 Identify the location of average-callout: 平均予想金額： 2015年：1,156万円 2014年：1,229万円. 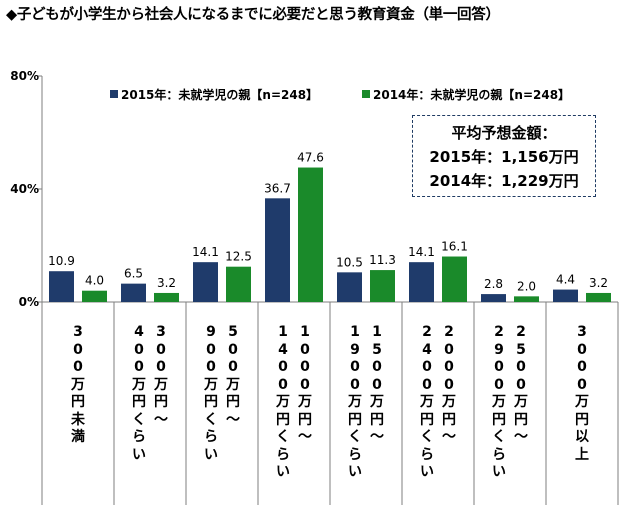
(504, 156).